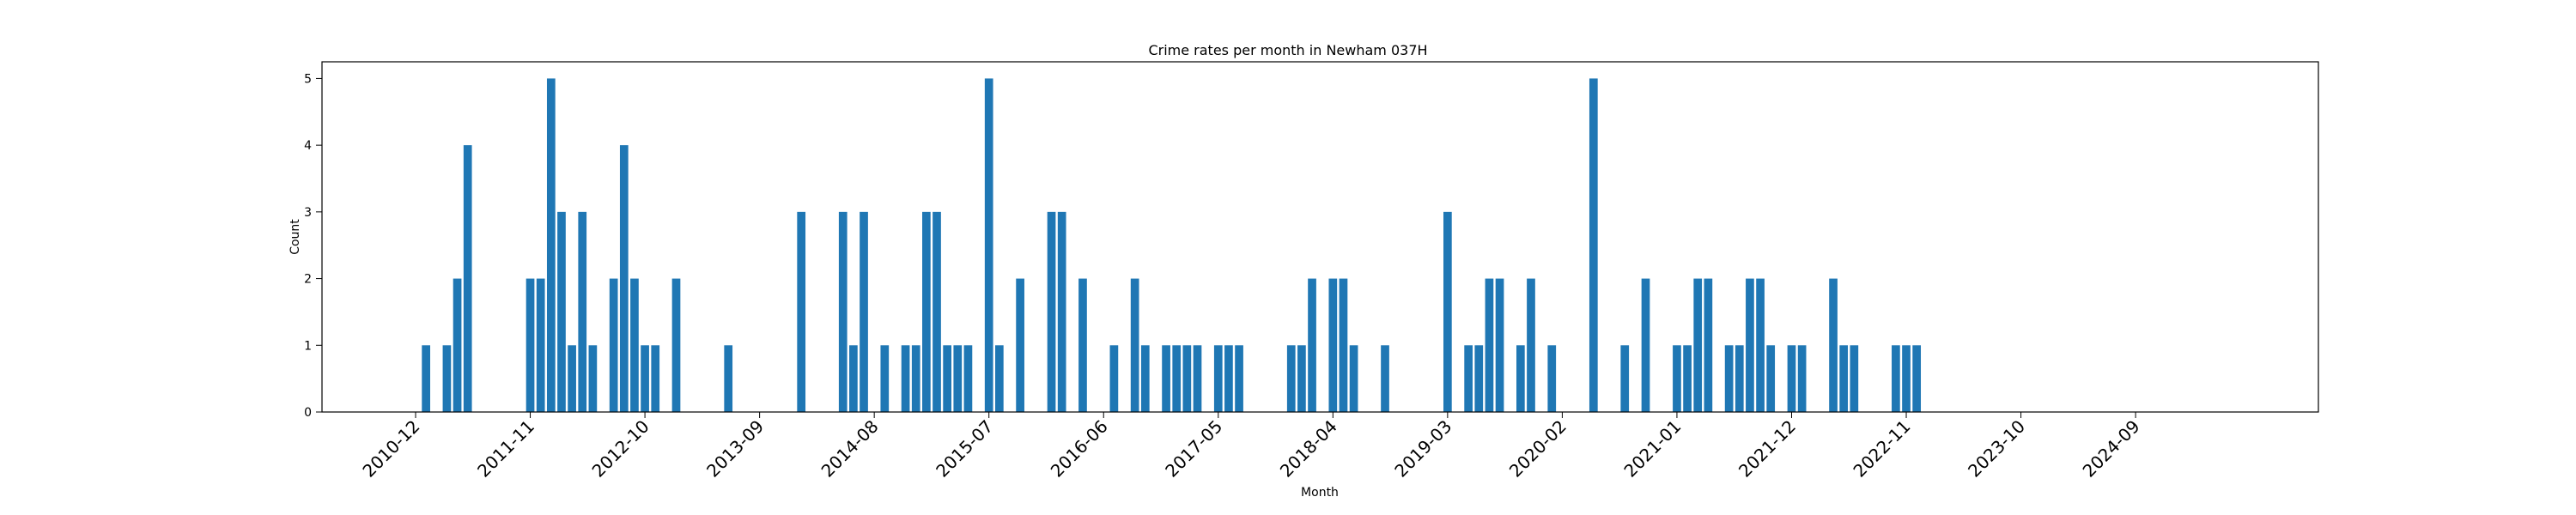 The width and height of the screenshot is (2576, 515). What do you see at coordinates (1308, 449) in the screenshot?
I see `x-tick-label-2018-04: 2018-04` at bounding box center [1308, 449].